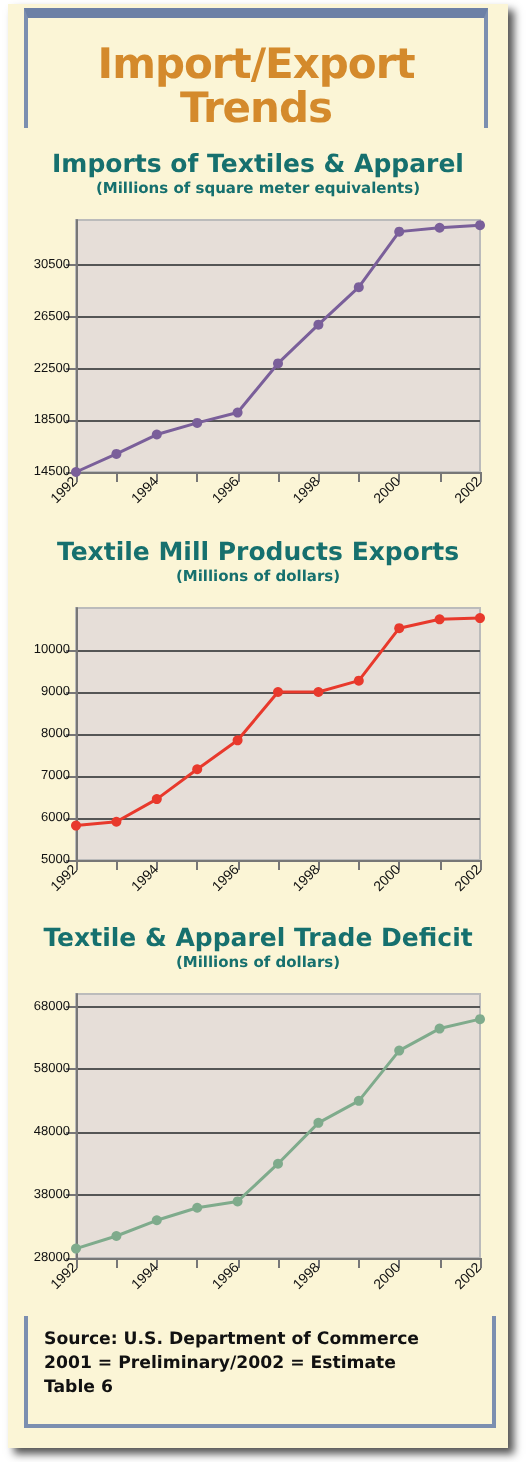 The width and height of the screenshot is (530, 1462). I want to click on text: 2001 = Preliminary/2002 = Estimate, so click(221, 1364).